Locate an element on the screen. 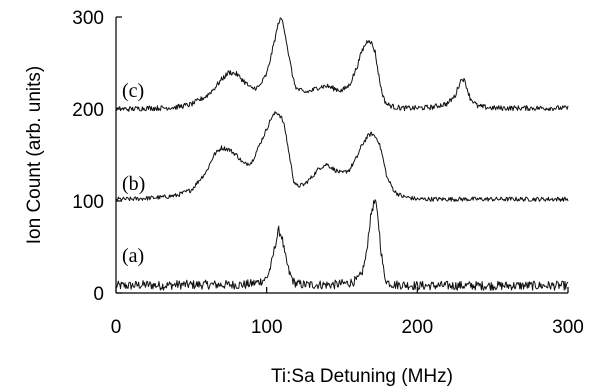 The height and width of the screenshot is (387, 602). panel-label-c: (c) is located at coordinates (133, 91).